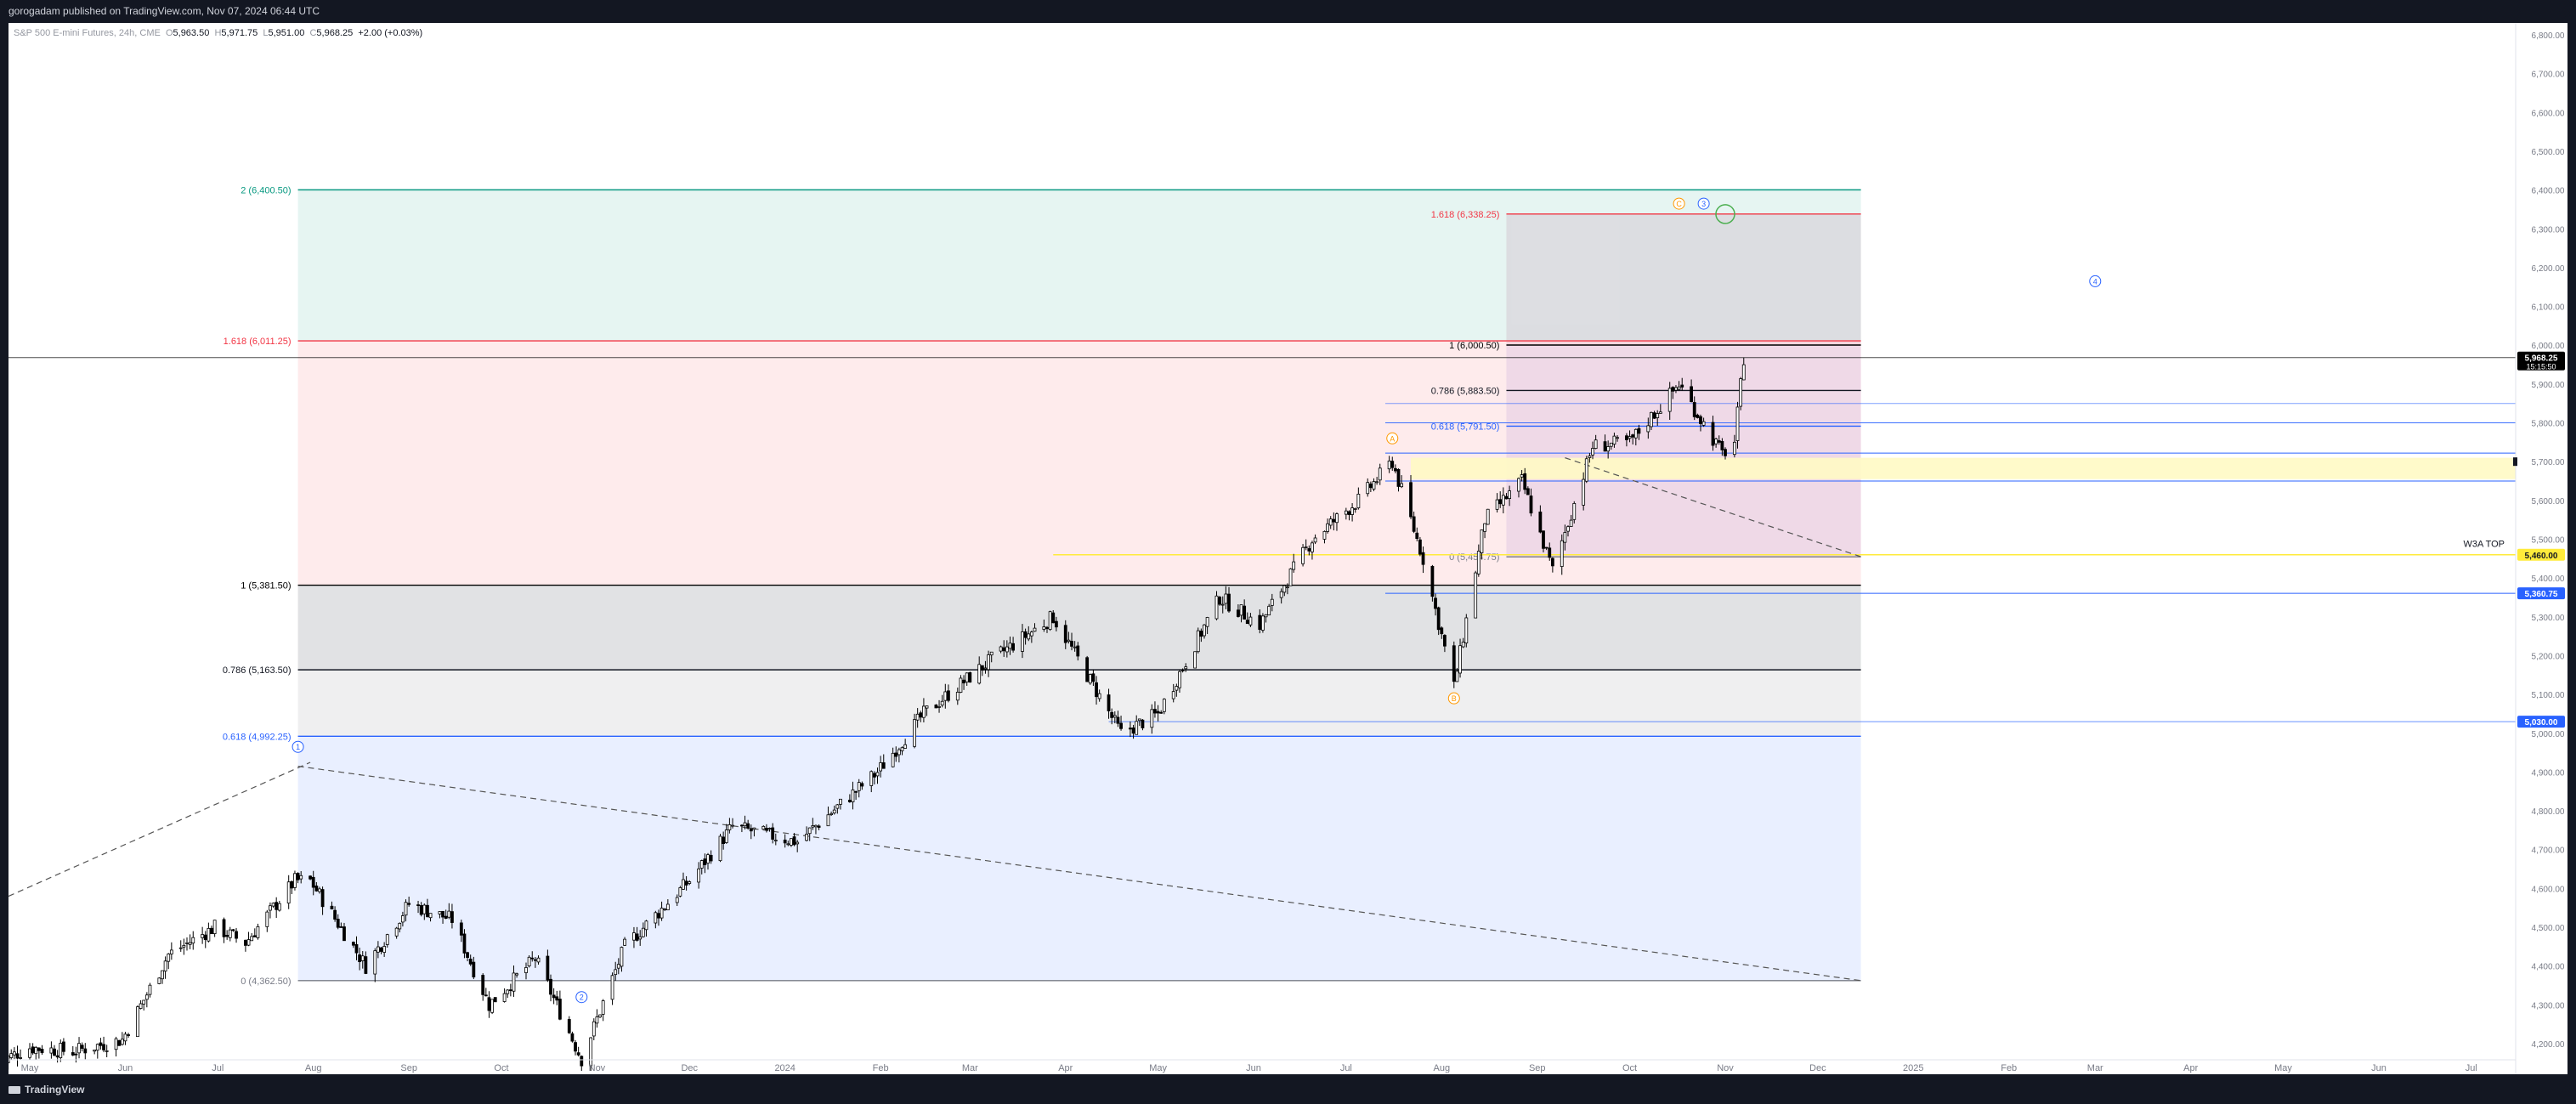 The image size is (2576, 1104). Describe the element at coordinates (46, 1090) in the screenshot. I see `tradingview-logo: TradingView` at that location.